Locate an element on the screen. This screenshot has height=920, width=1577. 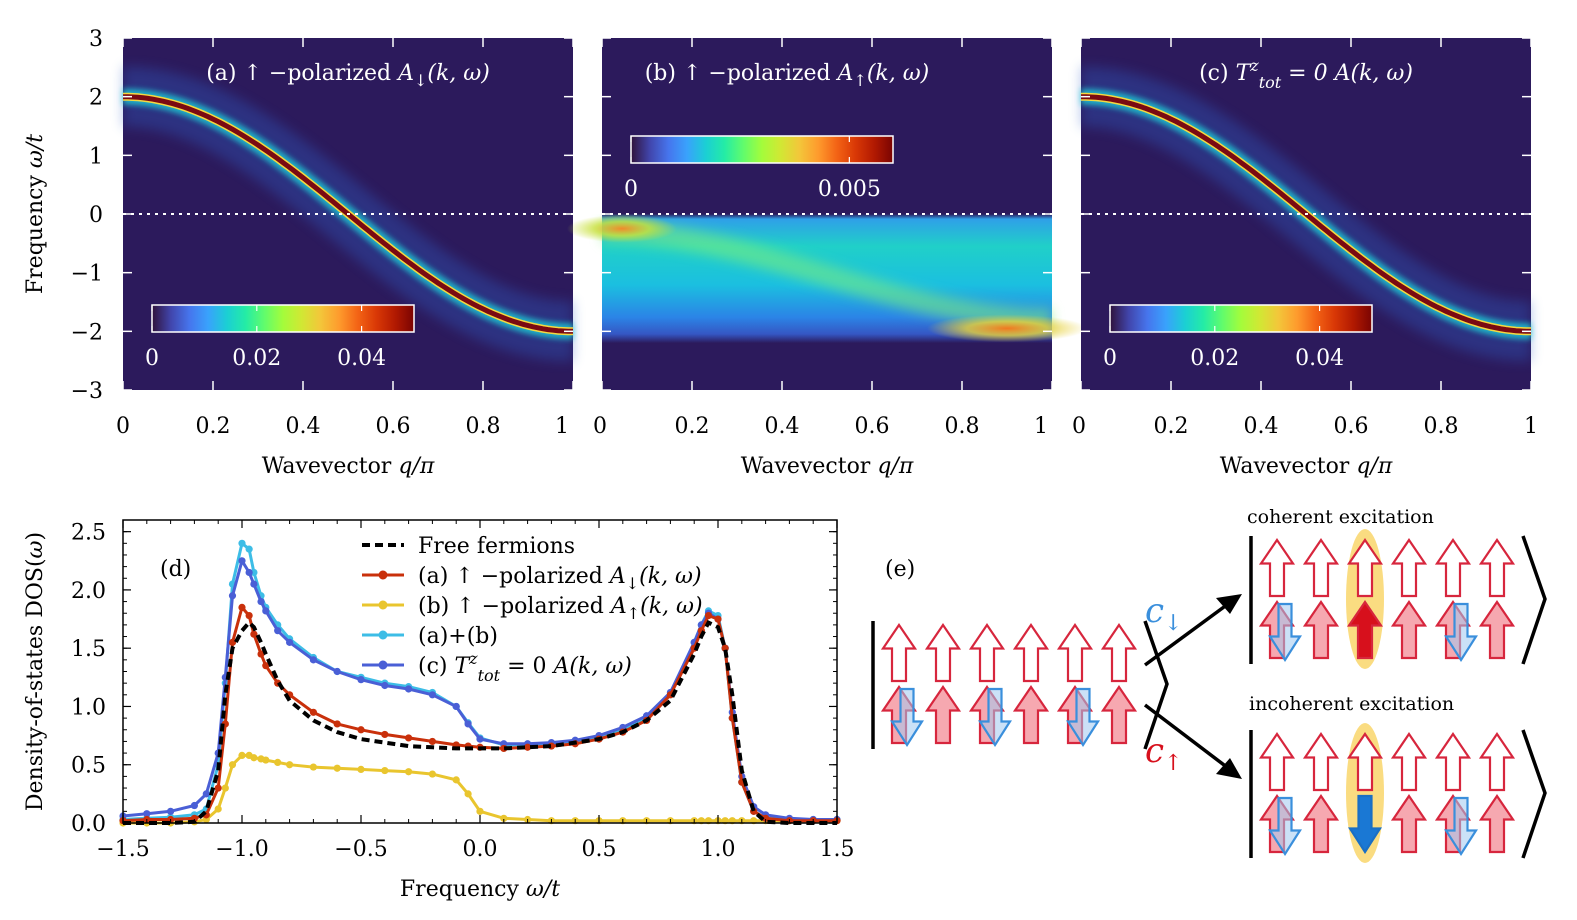
xlabel-symbol: ω/t is located at coordinates (543, 889).